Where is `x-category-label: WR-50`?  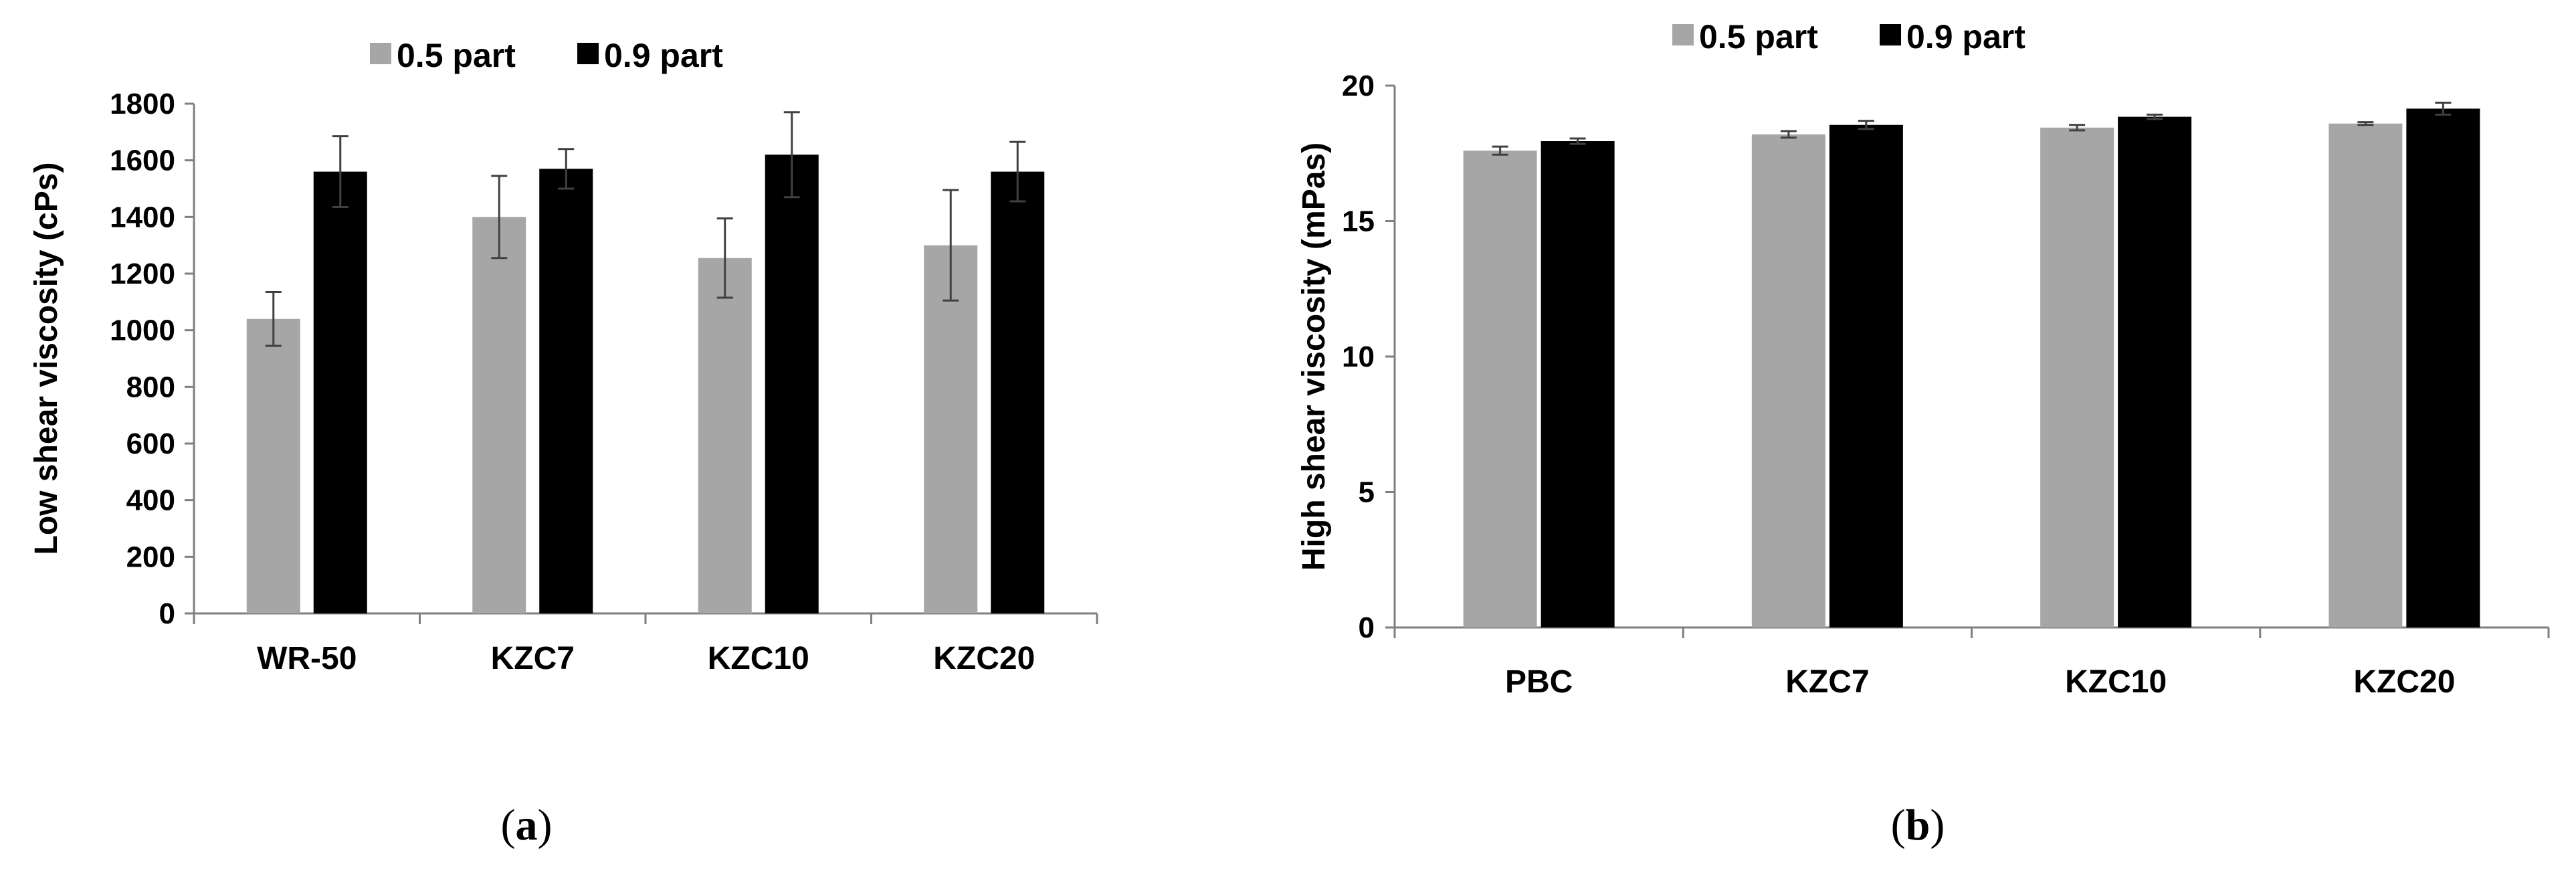 x-category-label: WR-50 is located at coordinates (307, 659).